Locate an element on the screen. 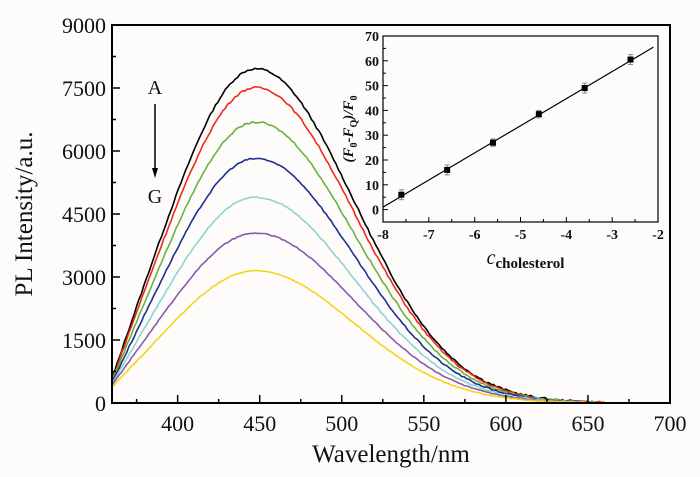 Image resolution: width=700 pixels, height=477 pixels. inset-x-tick-label: -8 is located at coordinates (383, 235).